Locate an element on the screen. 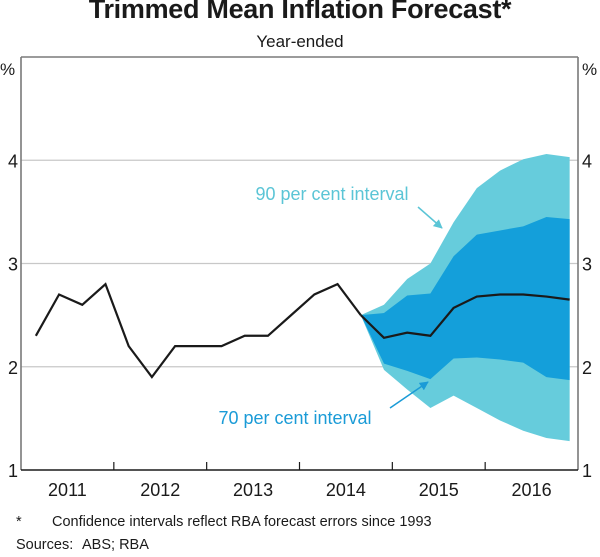  chart-subtitle: Year-ended is located at coordinates (300, 41).